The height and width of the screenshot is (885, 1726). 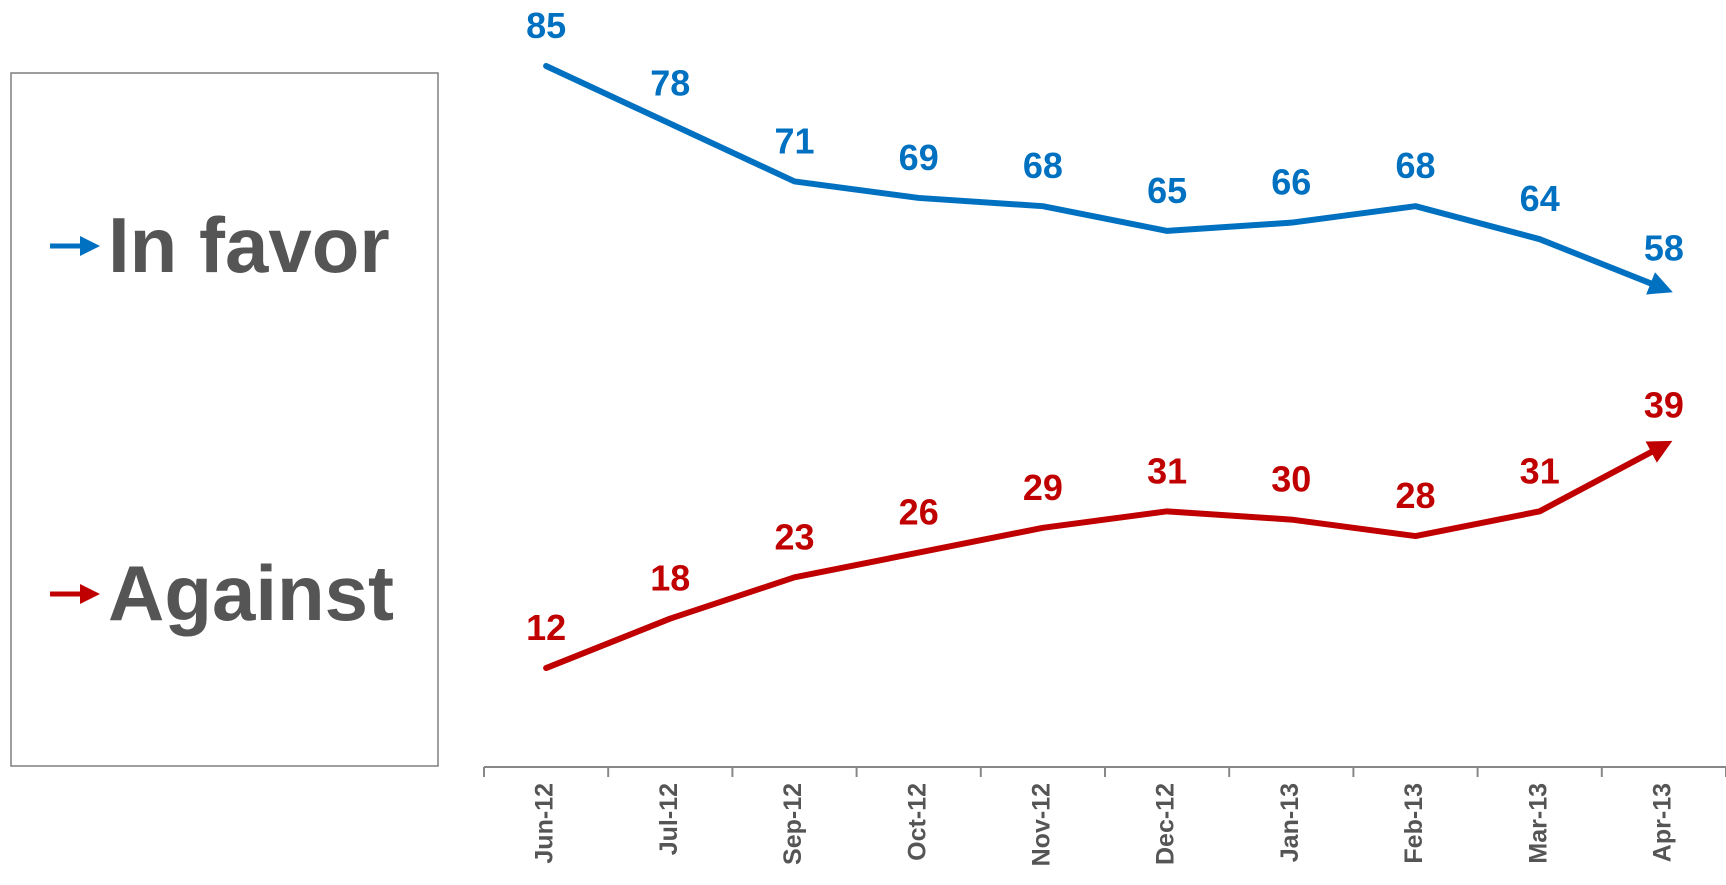 What do you see at coordinates (670, 578) in the screenshot?
I see `data-label: 18` at bounding box center [670, 578].